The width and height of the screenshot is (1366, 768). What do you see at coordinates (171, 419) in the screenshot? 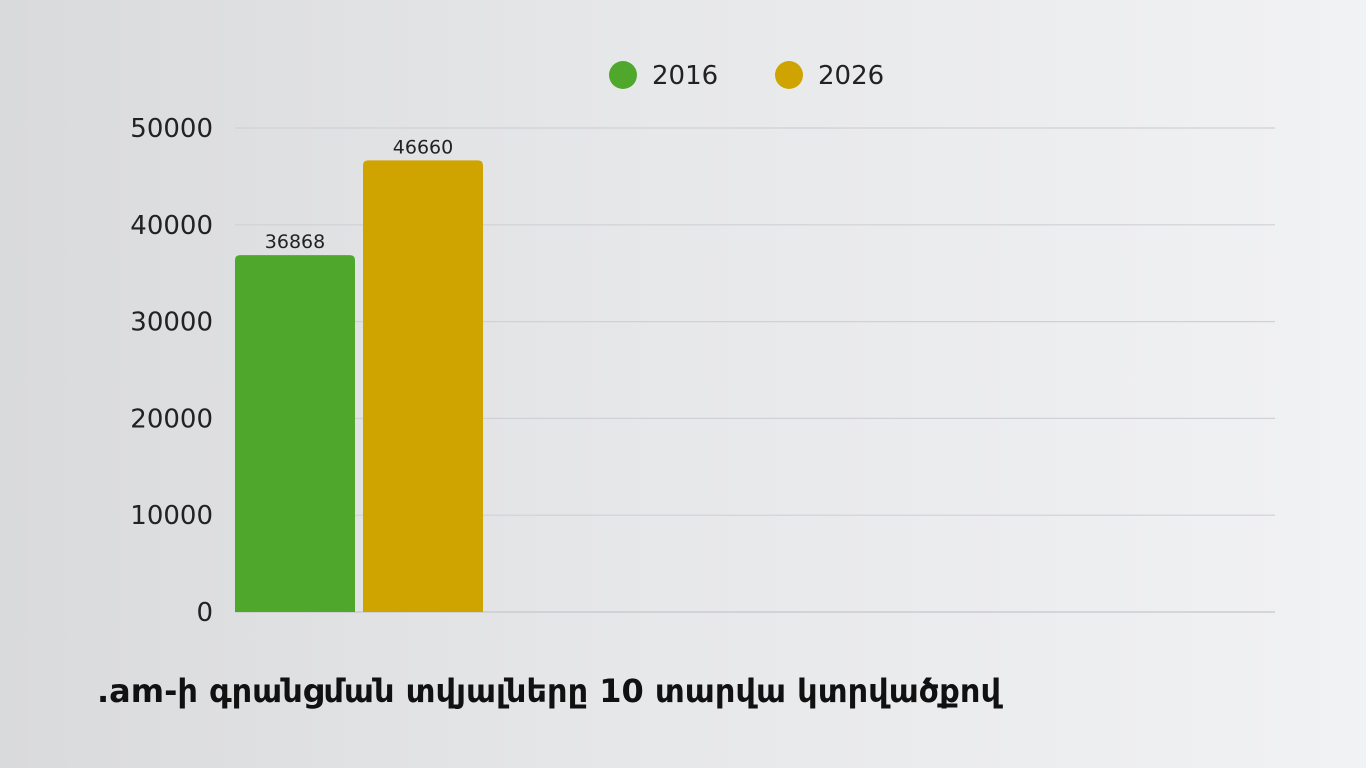
I see `y-tick-label: 20000` at bounding box center [171, 419].